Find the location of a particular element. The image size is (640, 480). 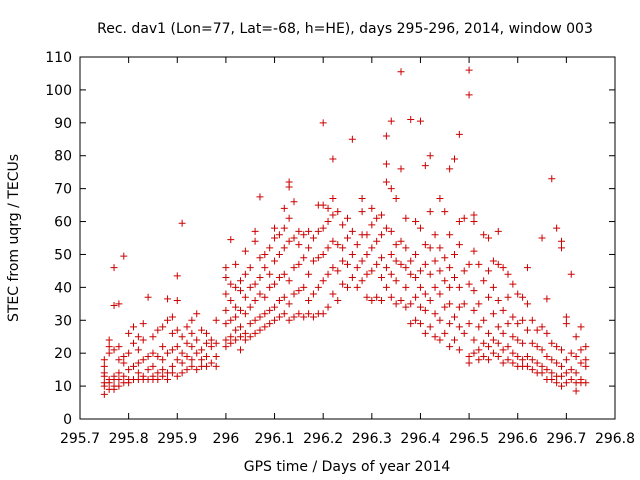

y-tick-label: 0 is located at coordinates (67, 420).